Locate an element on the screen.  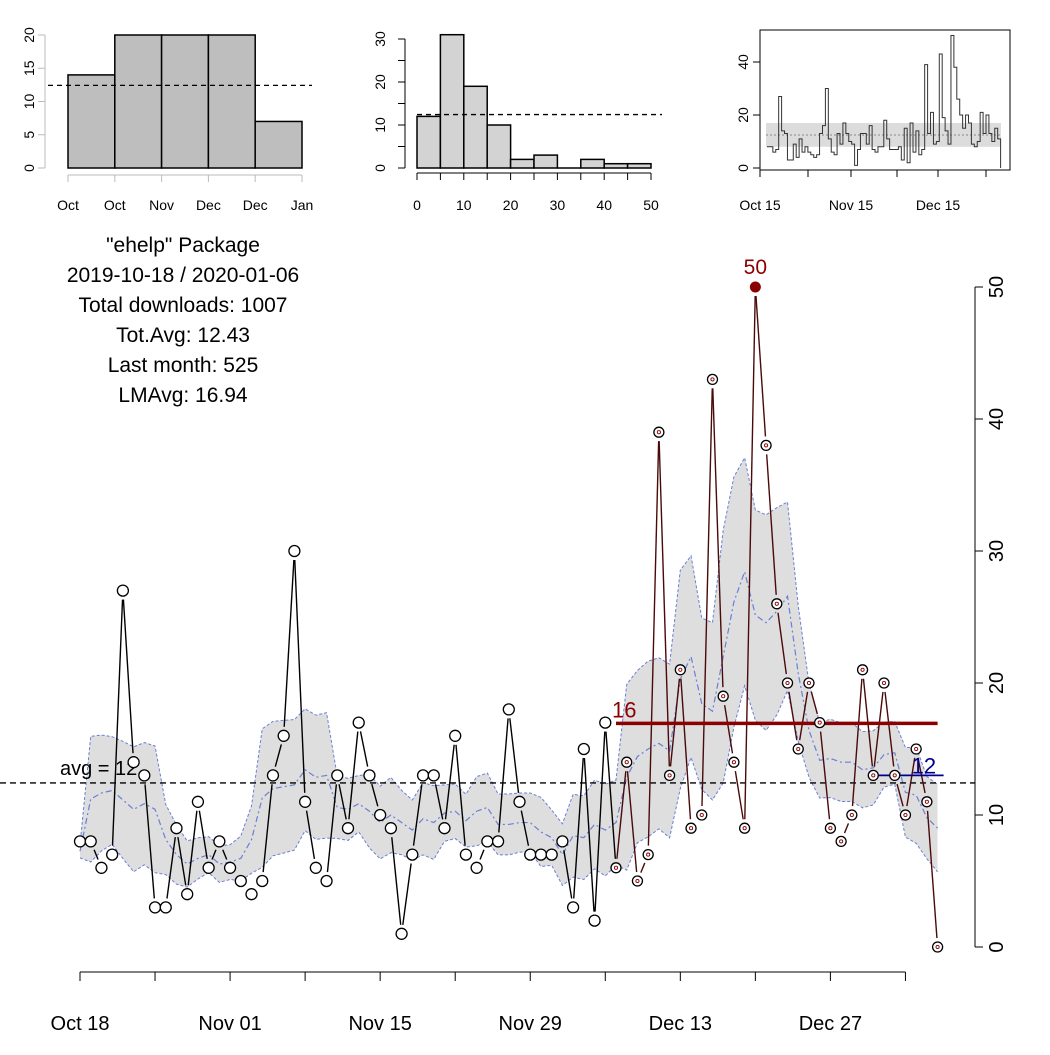
y-tick-label: 5 is located at coordinates (29, 135).